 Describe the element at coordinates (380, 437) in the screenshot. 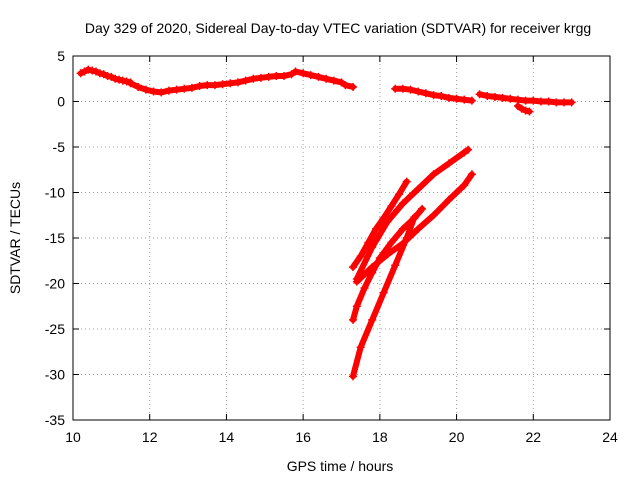

I see `x-tick-label: 18` at that location.